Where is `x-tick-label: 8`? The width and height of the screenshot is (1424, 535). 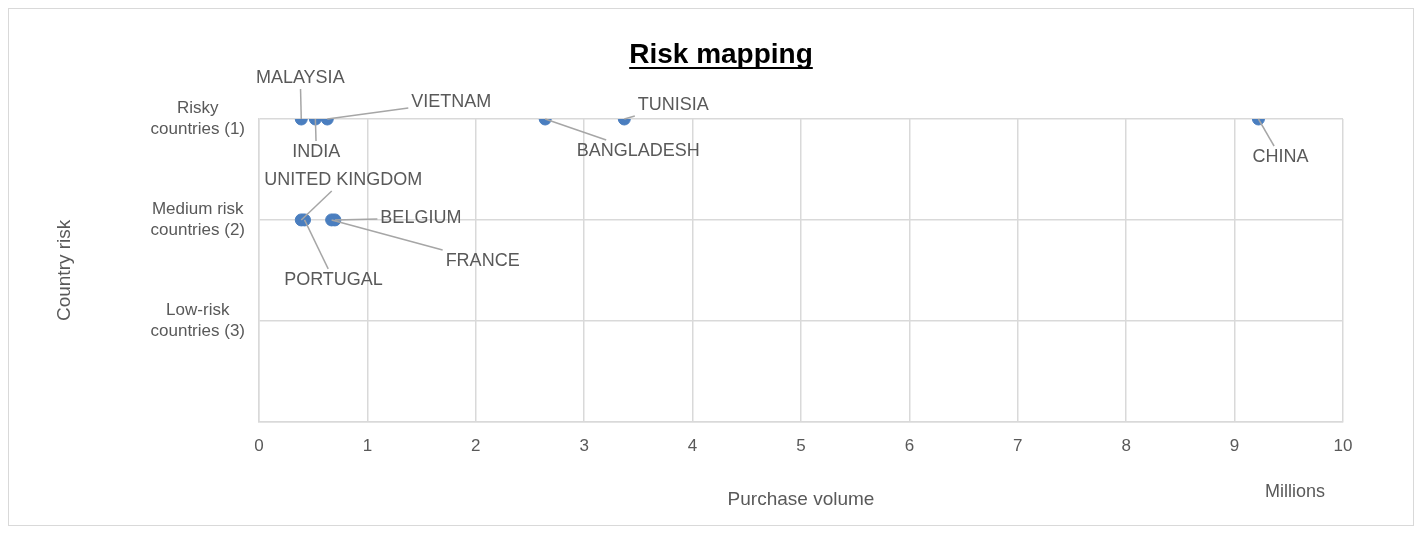 x-tick-label: 8 is located at coordinates (1126, 445).